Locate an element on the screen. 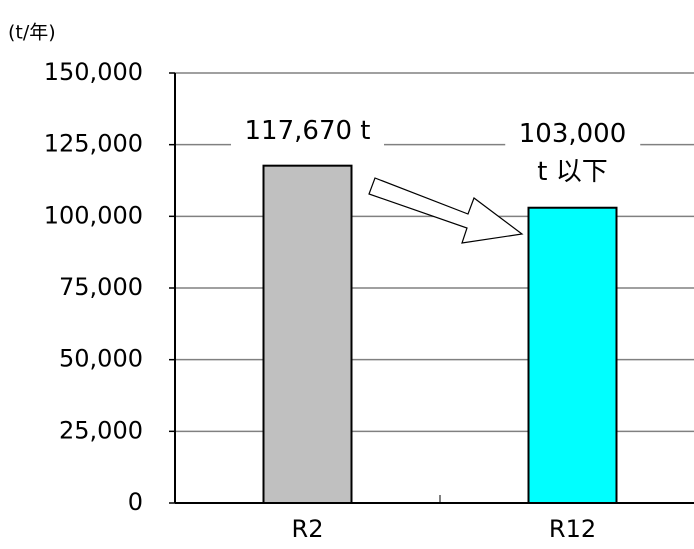 This screenshot has height=549, width=694. y-tick-label: 50,000 is located at coordinates (101, 359).